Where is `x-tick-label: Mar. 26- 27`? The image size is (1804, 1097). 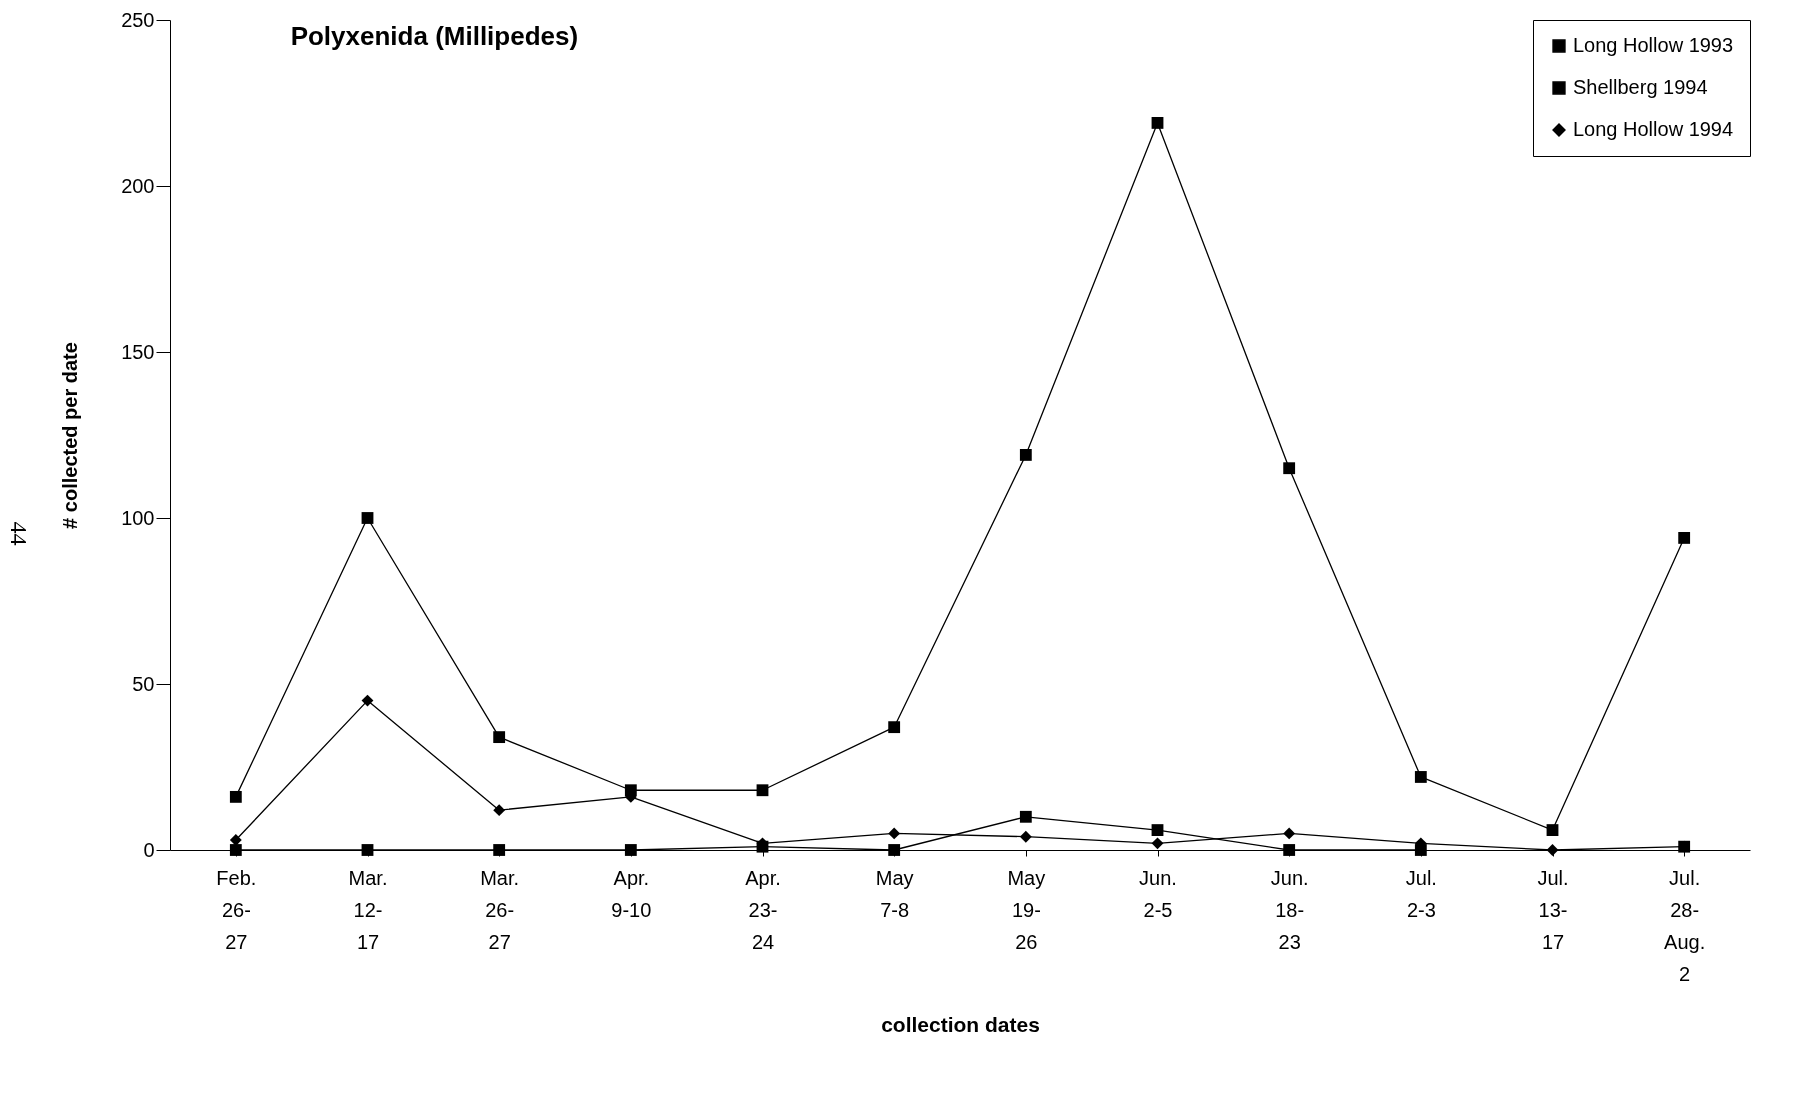 x-tick-label: Mar. 26- 27 is located at coordinates (500, 909).